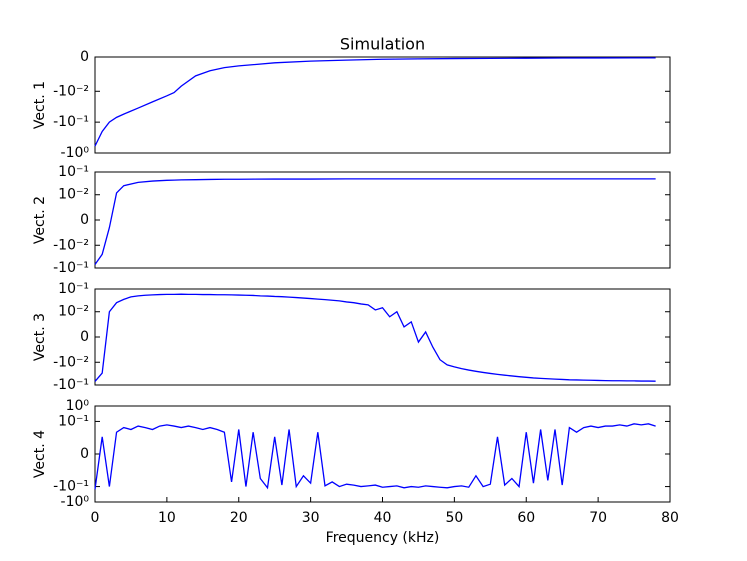 This screenshot has width=747, height=561. I want to click on x-tick-label: 60, so click(526, 518).